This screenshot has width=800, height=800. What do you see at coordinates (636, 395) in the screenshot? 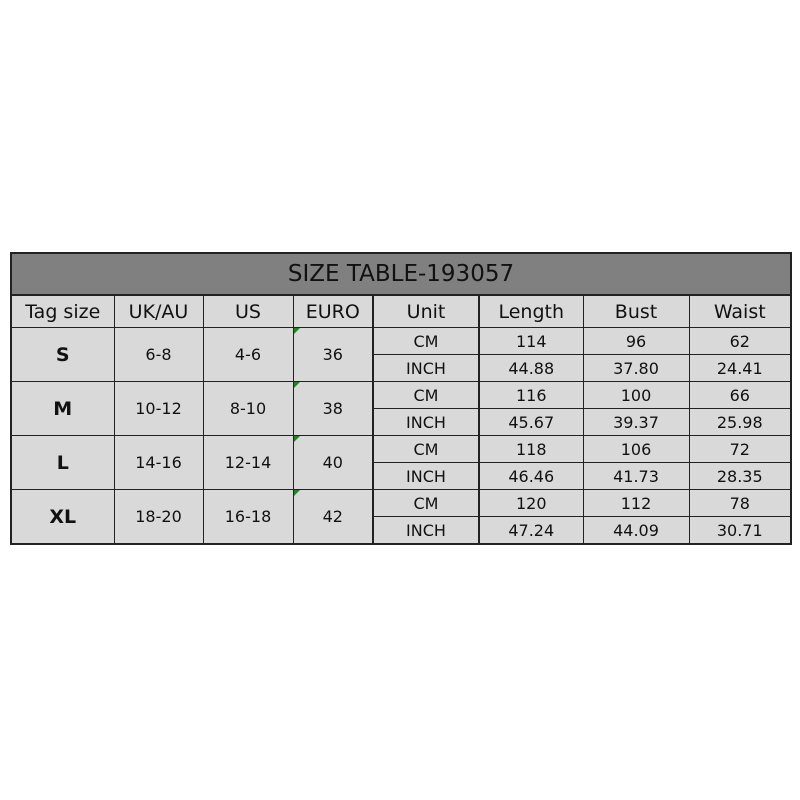
I see `bust-cell: 100` at bounding box center [636, 395].